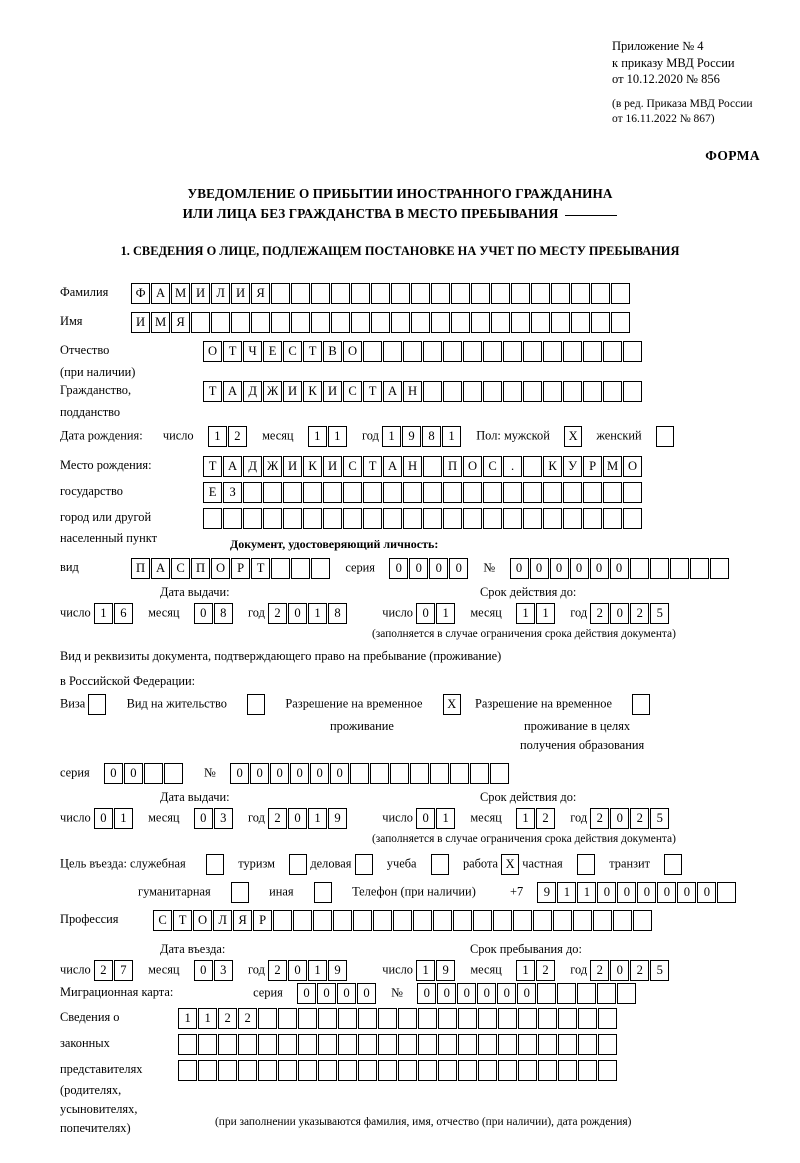 This screenshot has height=1163, width=800. Describe the element at coordinates (253, 391) in the screenshot. I see `char-box: Д` at that location.